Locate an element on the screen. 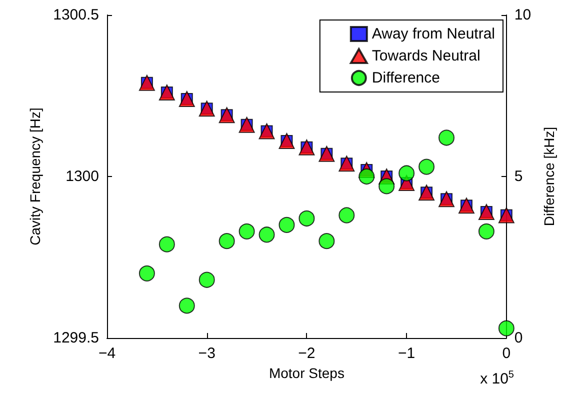 Image resolution: width=564 pixels, height=401 pixels. x-axis-title: Motor Steps is located at coordinates (306, 372).